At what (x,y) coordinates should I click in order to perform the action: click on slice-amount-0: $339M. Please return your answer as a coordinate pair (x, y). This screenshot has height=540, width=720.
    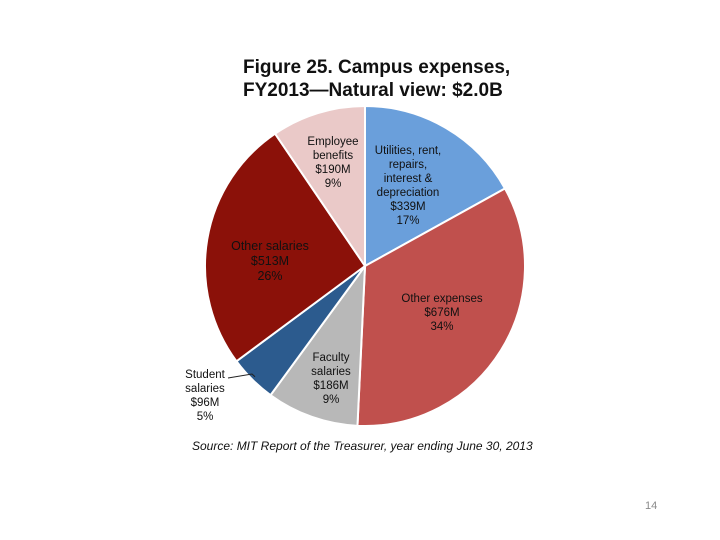
    Looking at the image, I should click on (407, 207).